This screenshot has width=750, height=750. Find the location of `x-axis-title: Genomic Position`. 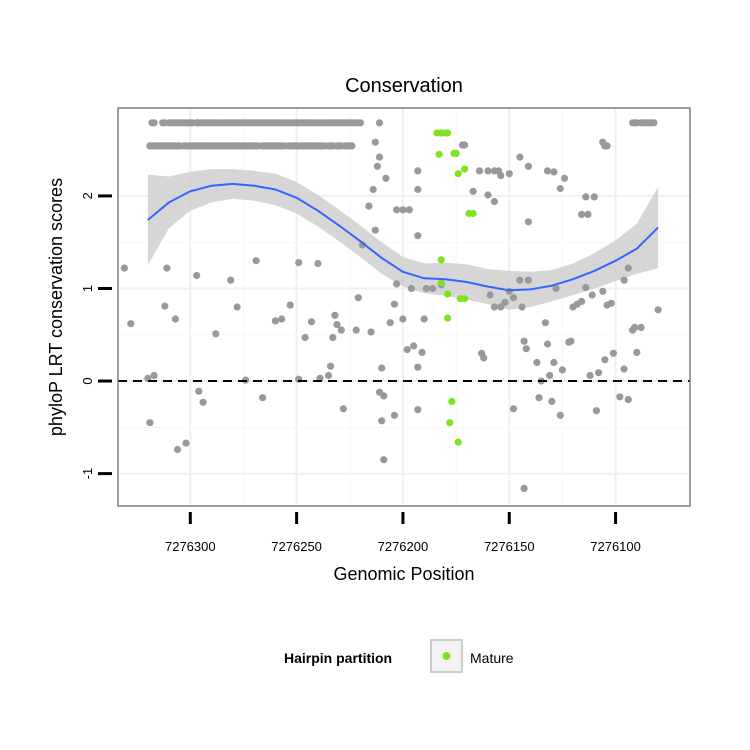

x-axis-title: Genomic Position is located at coordinates (403, 574).